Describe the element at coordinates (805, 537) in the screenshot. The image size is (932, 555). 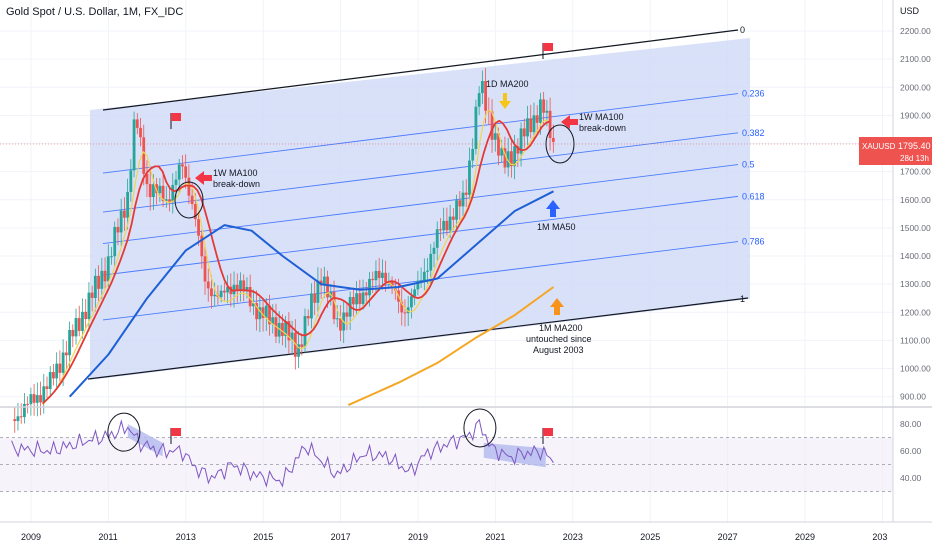
I see `time-tick-label: 2029` at that location.